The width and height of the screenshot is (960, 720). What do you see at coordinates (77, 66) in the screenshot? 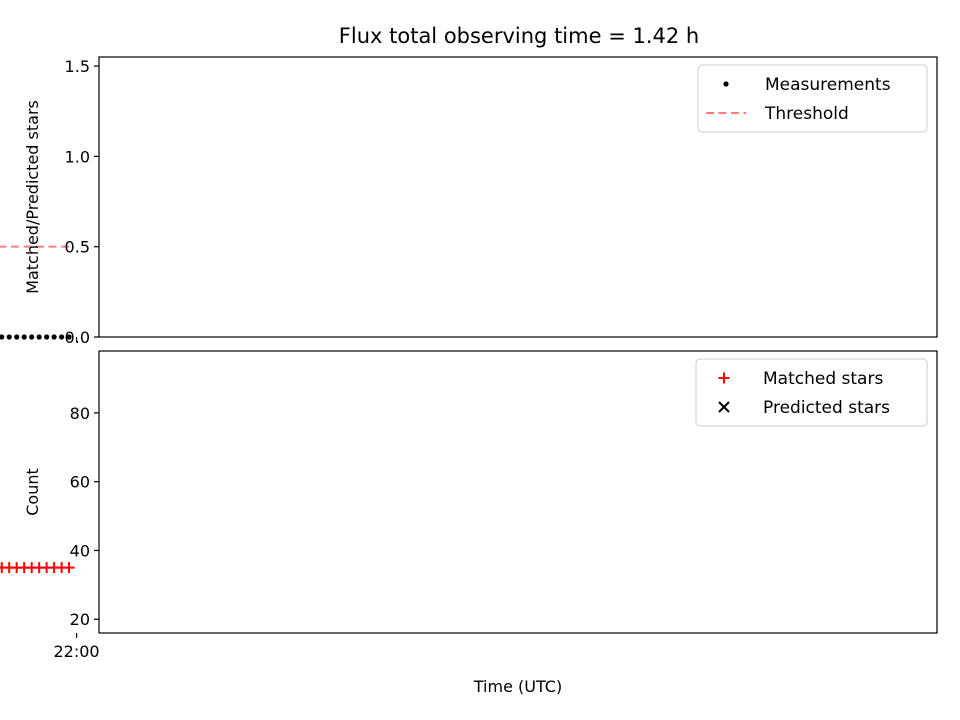
I see `y-tick-label: 1.5` at bounding box center [77, 66].